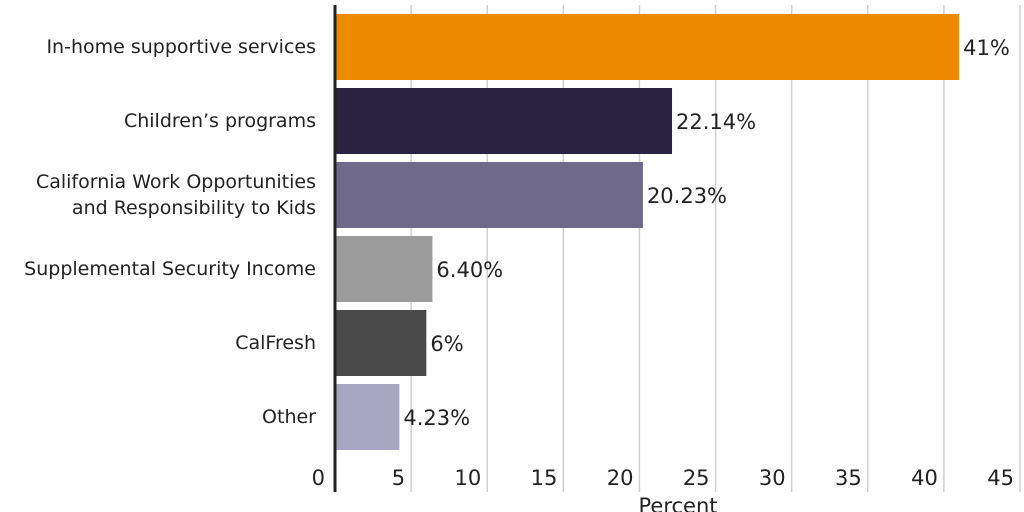 The height and width of the screenshot is (512, 1024). I want to click on value-label: 22.14%, so click(716, 122).